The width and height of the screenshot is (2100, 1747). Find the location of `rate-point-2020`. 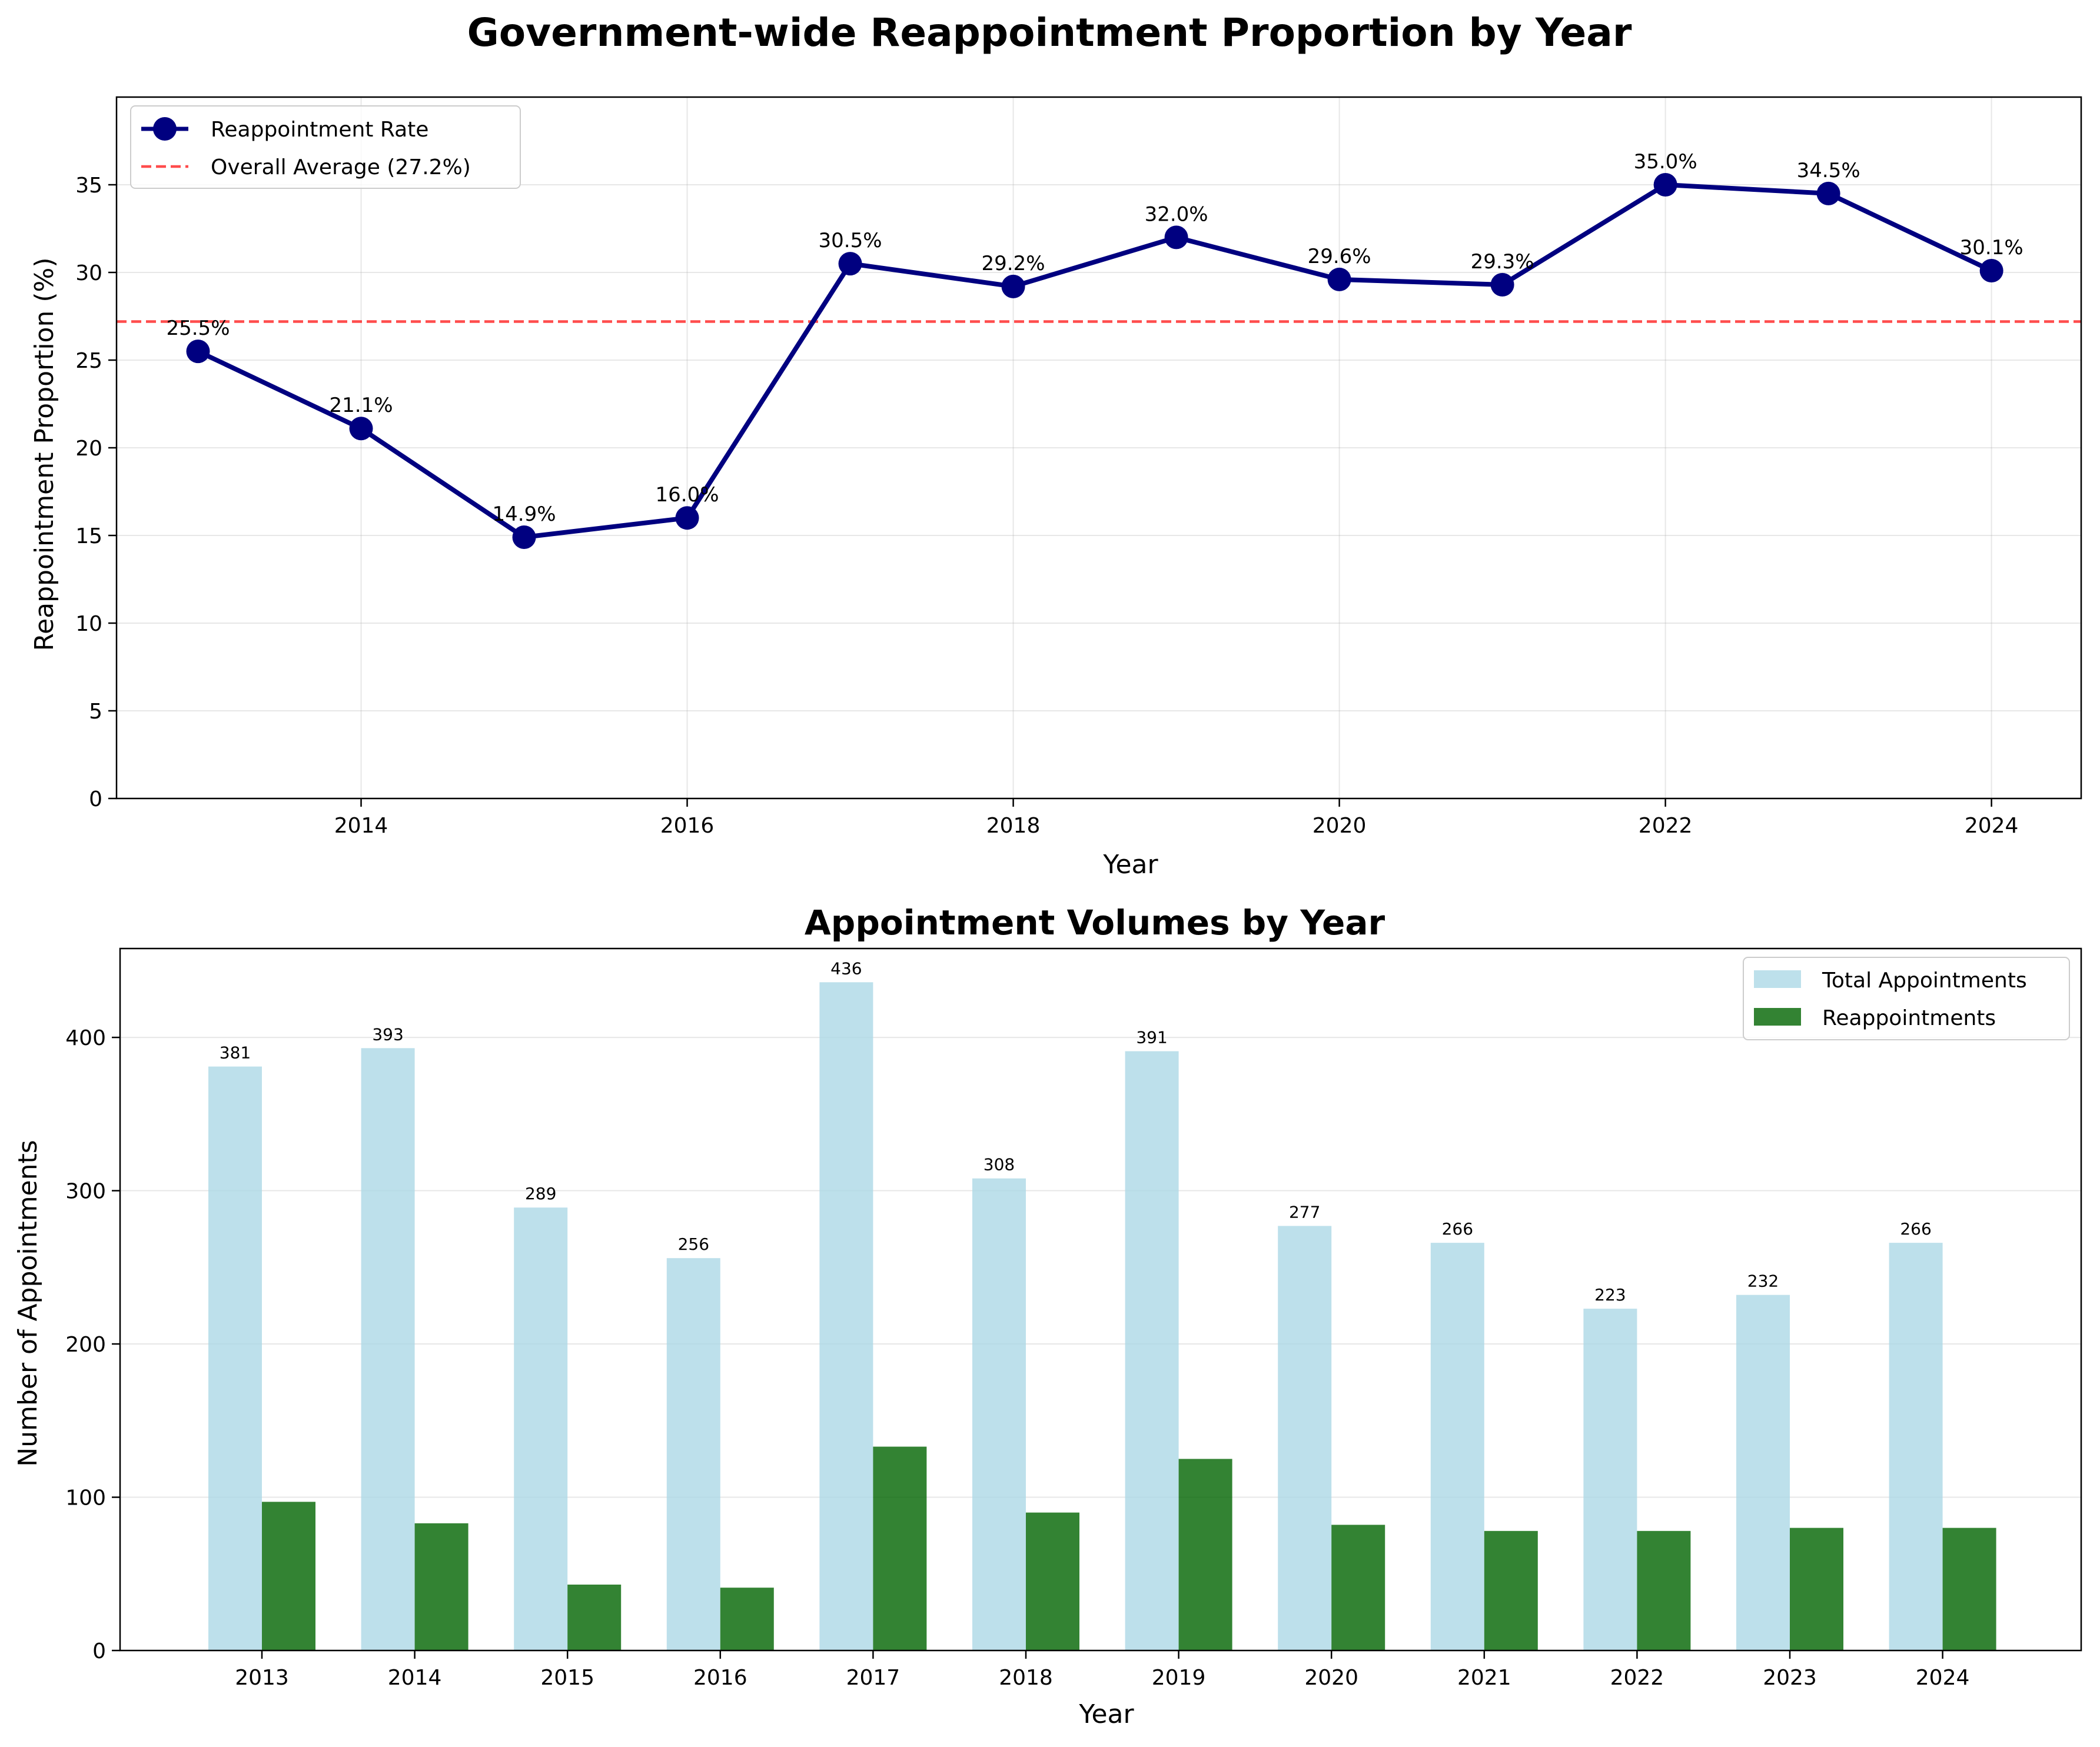

rate-point-2020 is located at coordinates (1339, 279).